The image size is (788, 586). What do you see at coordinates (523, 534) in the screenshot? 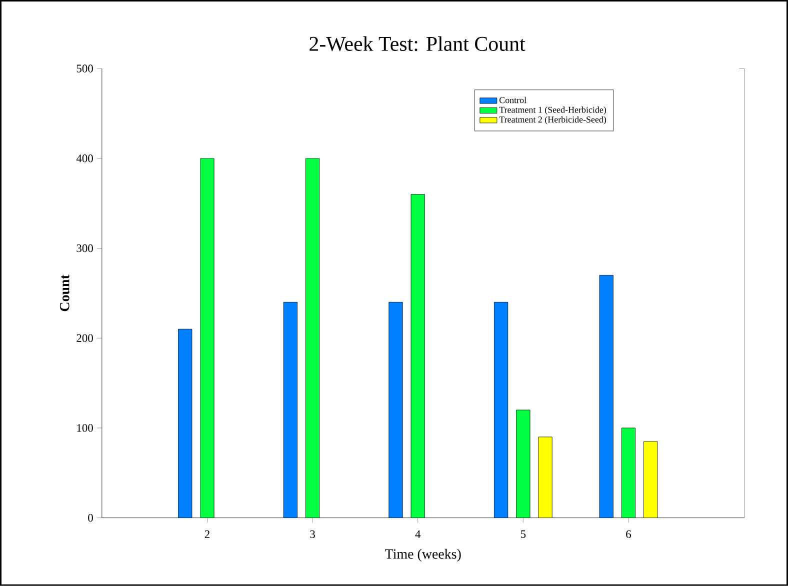
I see `x-tick-label: 5` at bounding box center [523, 534].